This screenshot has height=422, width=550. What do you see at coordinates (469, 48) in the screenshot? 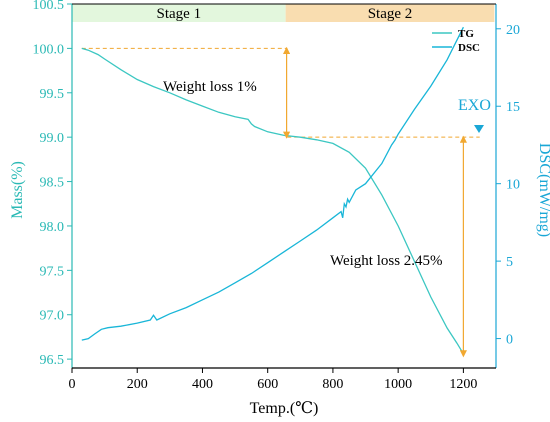
I see `legend-label-dsc: DSC` at bounding box center [469, 48].